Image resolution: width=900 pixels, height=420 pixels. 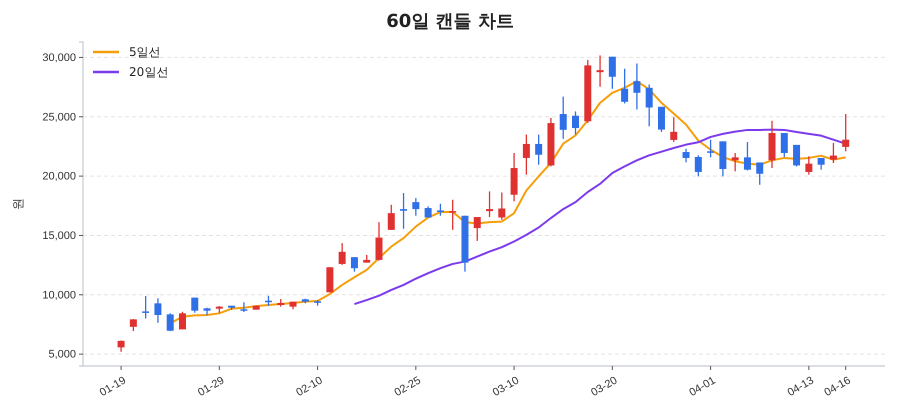 What do you see at coordinates (59, 117) in the screenshot?
I see `y-tick-label: 25,000` at bounding box center [59, 117].